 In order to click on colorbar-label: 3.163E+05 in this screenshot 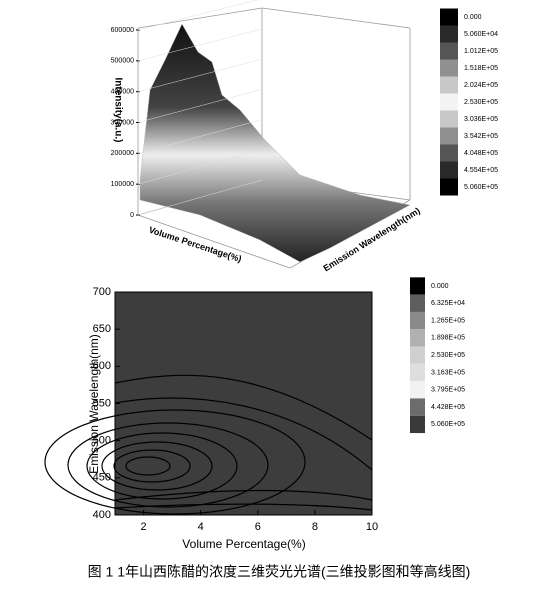, I will do `click(448, 372)`.